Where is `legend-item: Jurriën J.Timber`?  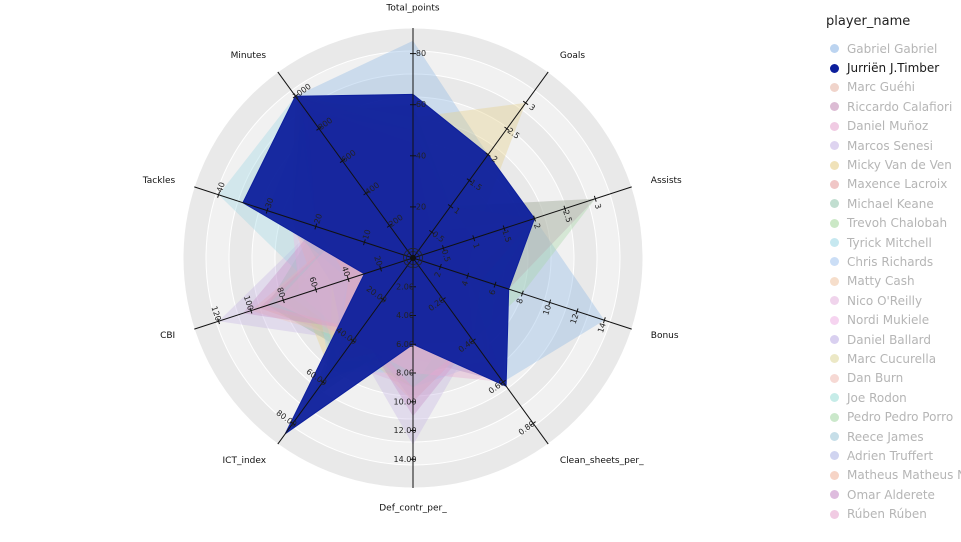 legend-item: Jurriën J.Timber is located at coordinates (885, 67).